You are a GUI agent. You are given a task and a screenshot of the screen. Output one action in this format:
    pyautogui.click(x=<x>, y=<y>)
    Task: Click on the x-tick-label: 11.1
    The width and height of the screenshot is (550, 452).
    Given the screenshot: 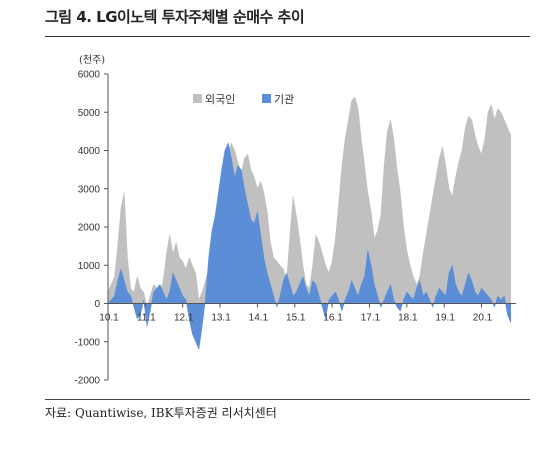 What is the action you would take?
    pyautogui.click(x=146, y=318)
    